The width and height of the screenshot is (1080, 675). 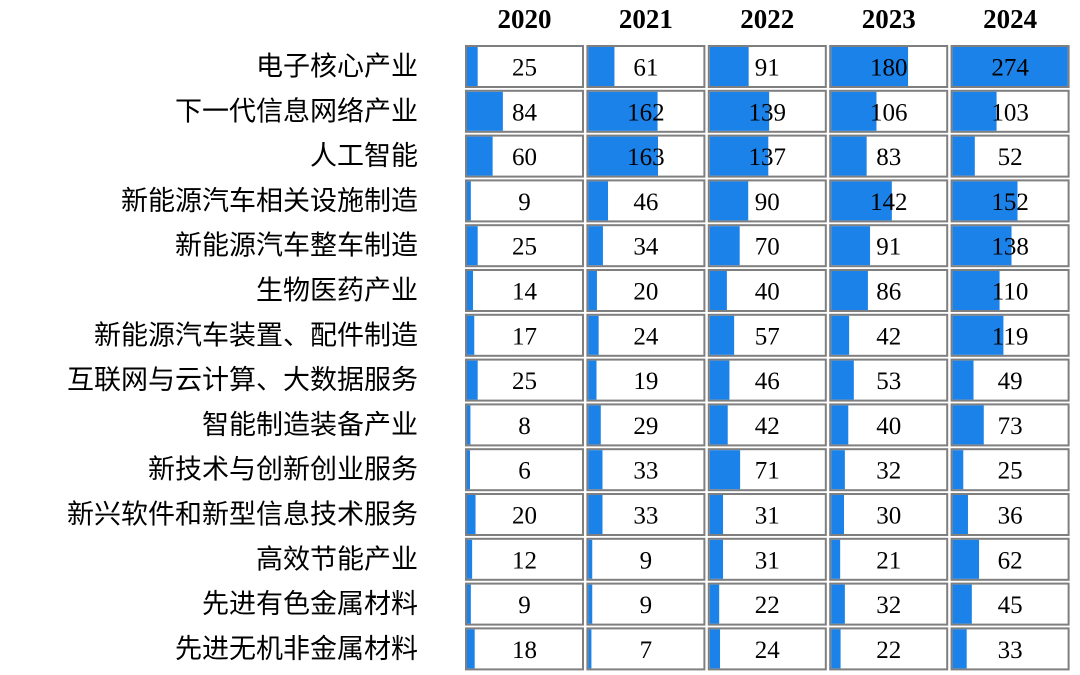 I want to click on table-cell: 46, so click(x=767, y=380).